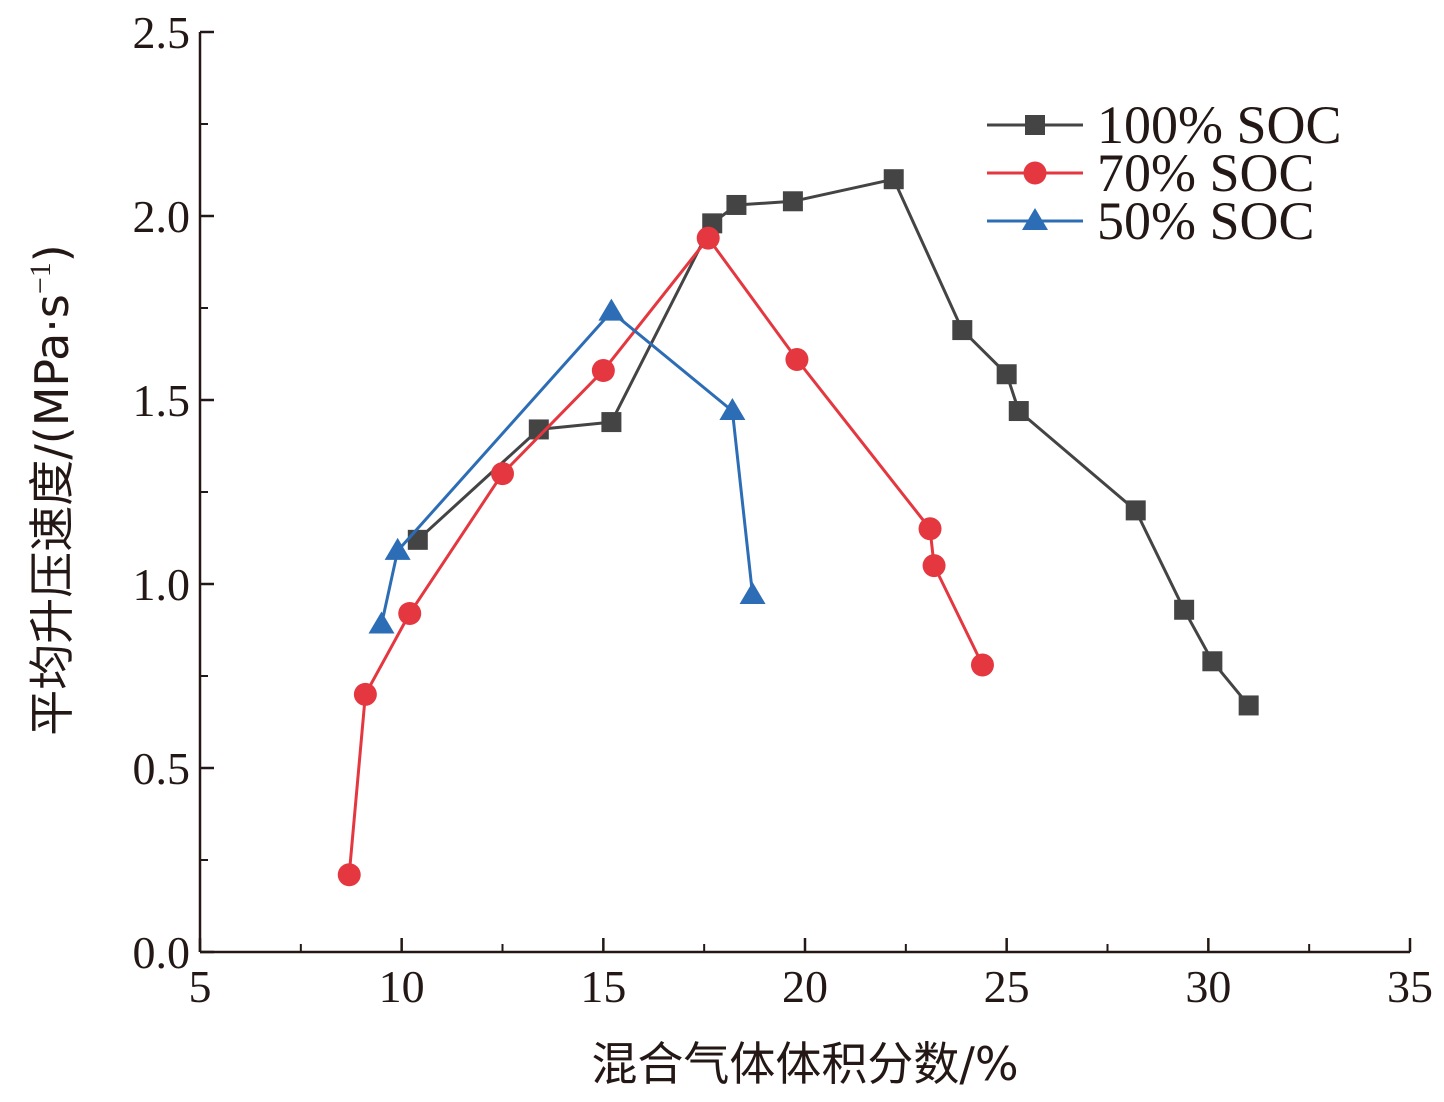 The width and height of the screenshot is (1444, 1102). What do you see at coordinates (1206, 173) in the screenshot?
I see `legend-label: 70% SOC` at bounding box center [1206, 173].